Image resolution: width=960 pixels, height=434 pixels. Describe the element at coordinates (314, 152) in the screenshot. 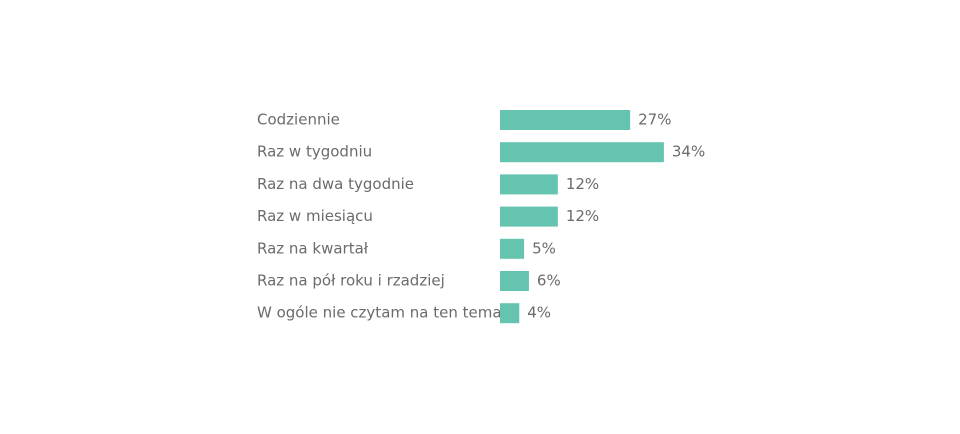

I see `category-label: Raz w tygodniu` at that location.